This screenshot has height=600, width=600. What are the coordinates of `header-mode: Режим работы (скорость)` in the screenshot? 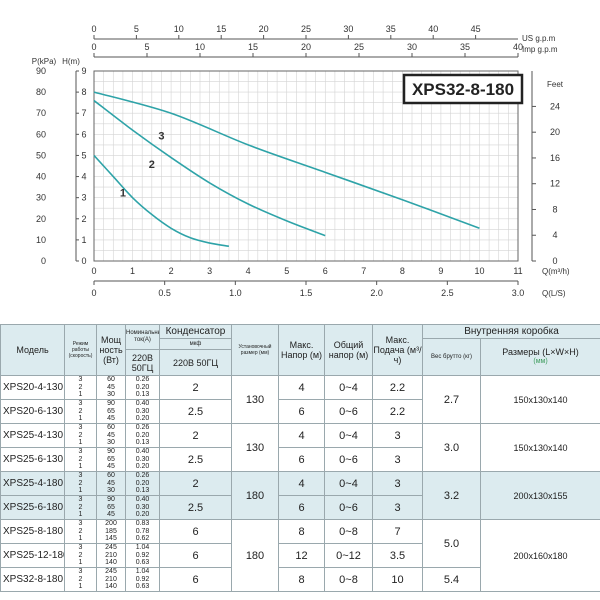 It's located at (80, 350).